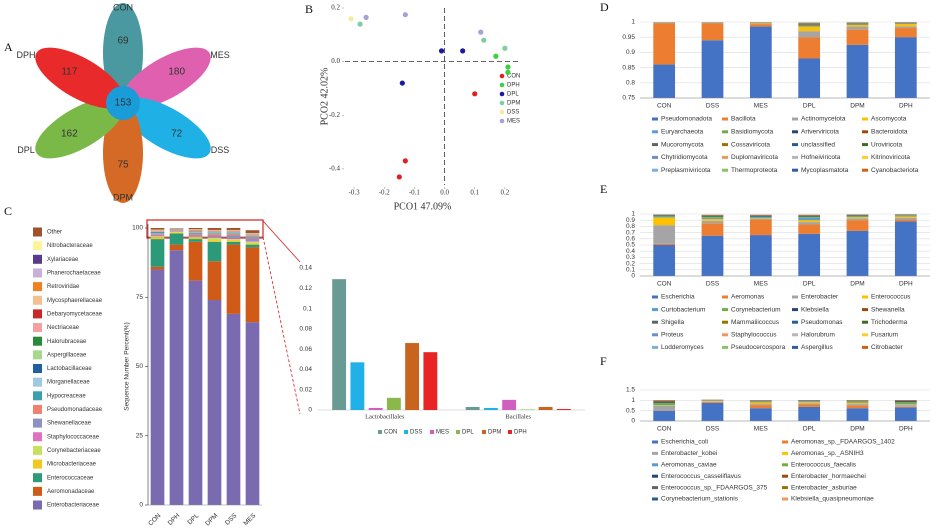 The height and width of the screenshot is (531, 950). I want to click on legend-label: Phanerochaetaceae, so click(74, 274).